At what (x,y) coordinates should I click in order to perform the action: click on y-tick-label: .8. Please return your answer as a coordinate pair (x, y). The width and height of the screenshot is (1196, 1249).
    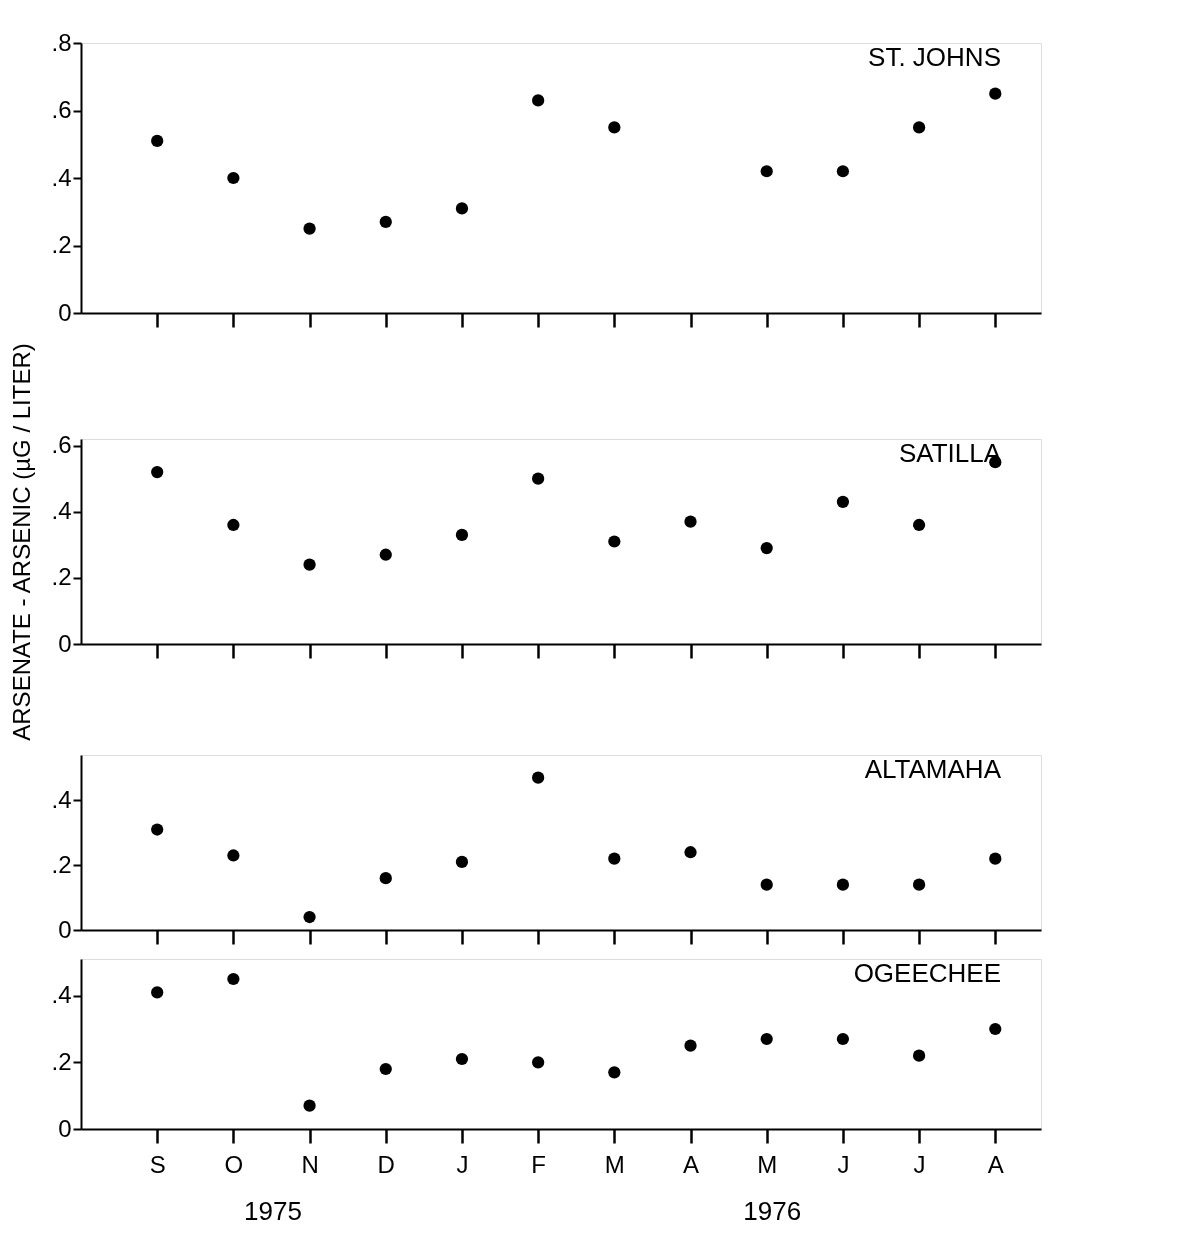
    Looking at the image, I should click on (61, 42).